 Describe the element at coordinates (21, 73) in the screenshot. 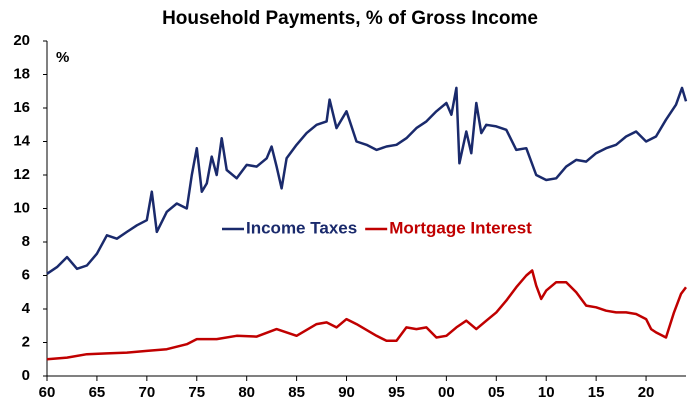

I see `y-tick-label: 18` at that location.